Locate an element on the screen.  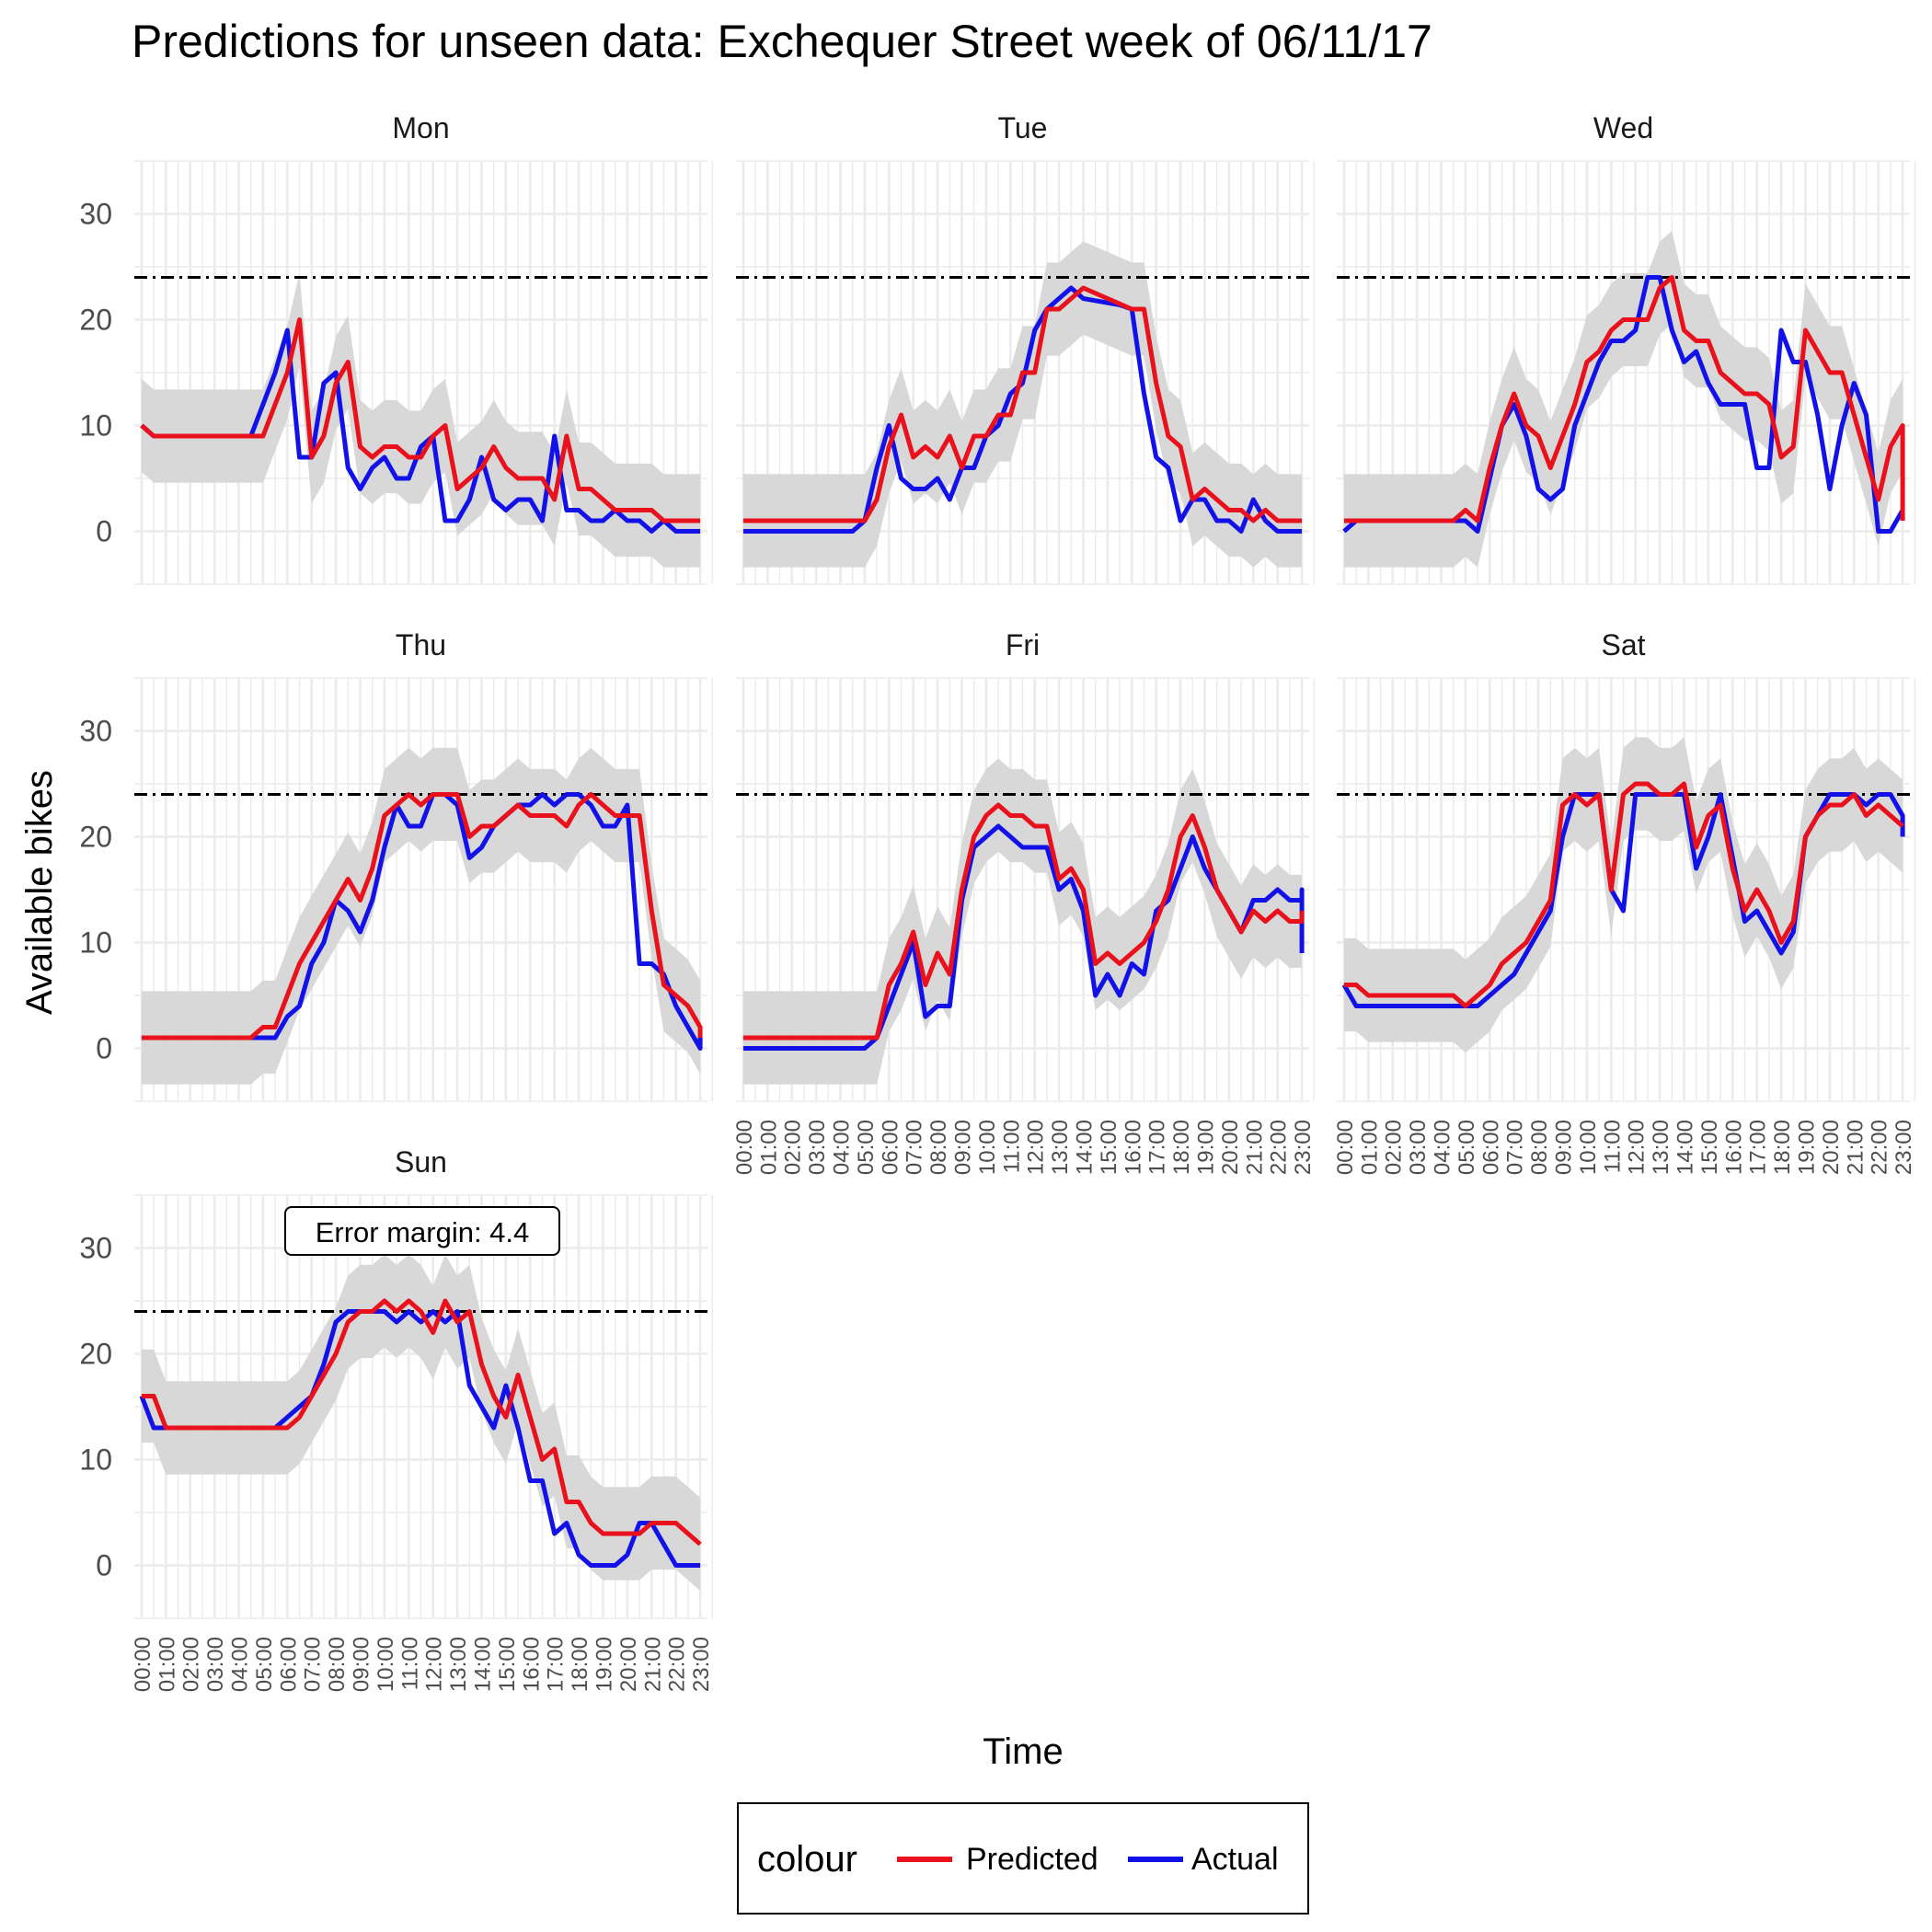
strip-label: Wed is located at coordinates (1623, 127).